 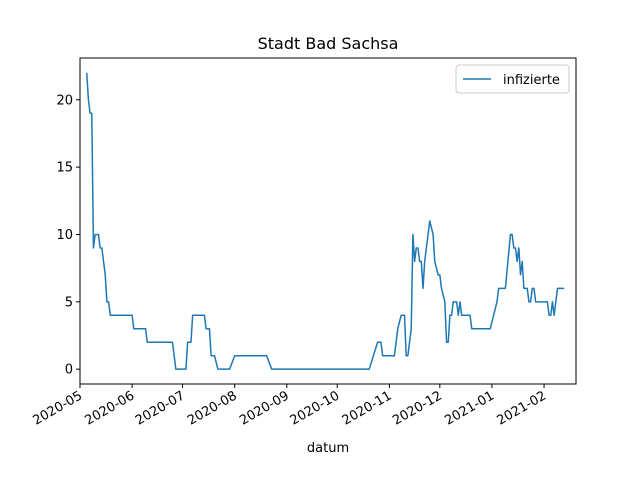 What do you see at coordinates (64, 168) in the screenshot?
I see `y-tick-label: 15` at bounding box center [64, 168].